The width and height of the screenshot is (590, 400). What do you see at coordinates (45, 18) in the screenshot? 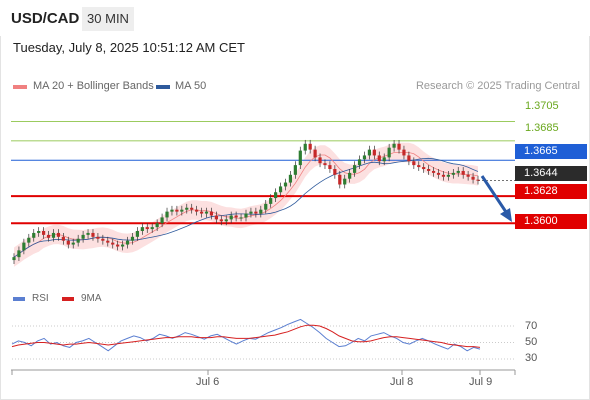
I see `symbol-title: USD/CAD` at bounding box center [45, 18].